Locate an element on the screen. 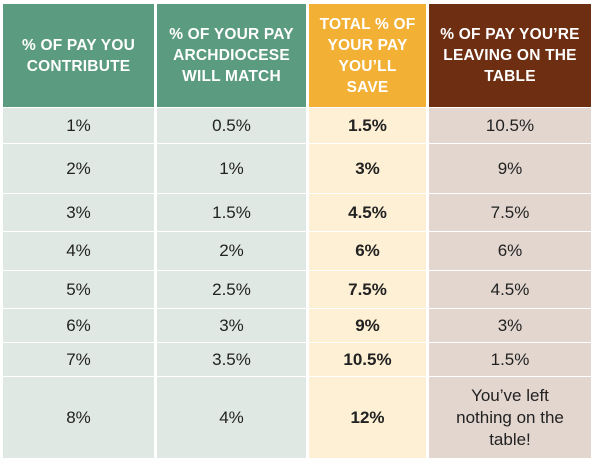 Image resolution: width=595 pixels, height=460 pixels. cell-leaving-on-table-row-2: 9% is located at coordinates (510, 168).